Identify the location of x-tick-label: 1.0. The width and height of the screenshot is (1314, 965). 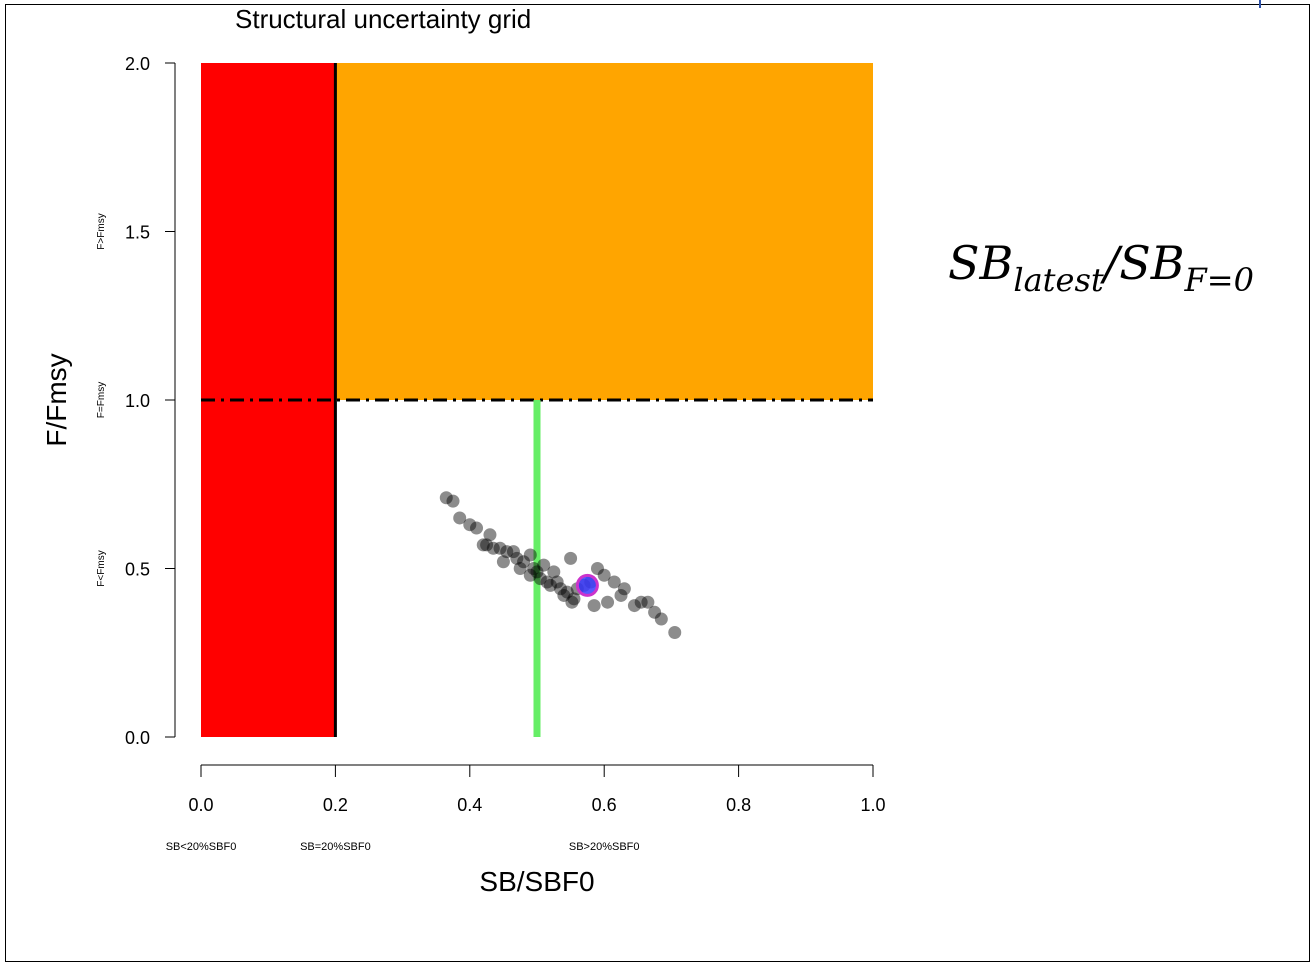
(872, 805).